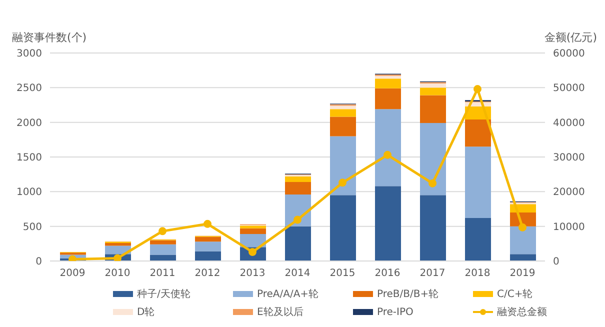  What do you see at coordinates (569, 88) in the screenshot?
I see `y2-tick-label: 50000` at bounding box center [569, 88].